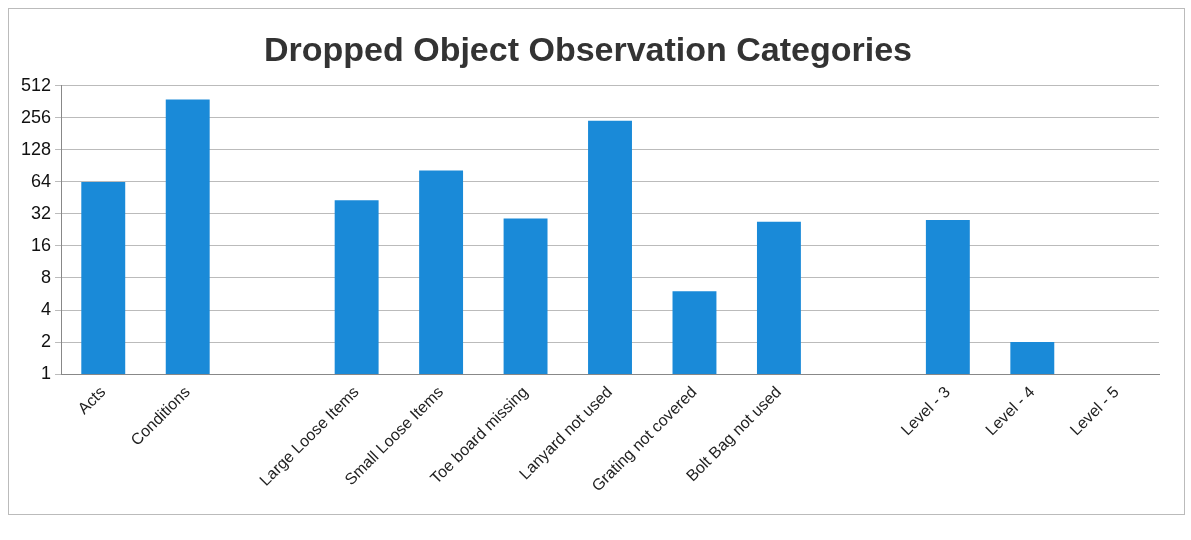 This screenshot has width=1191, height=540. I want to click on y-tick-label: 32, so click(41, 212).